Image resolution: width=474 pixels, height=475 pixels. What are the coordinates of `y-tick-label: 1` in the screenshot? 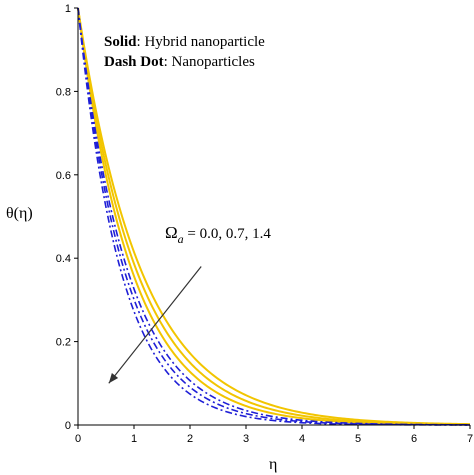 It's located at (68, 9).